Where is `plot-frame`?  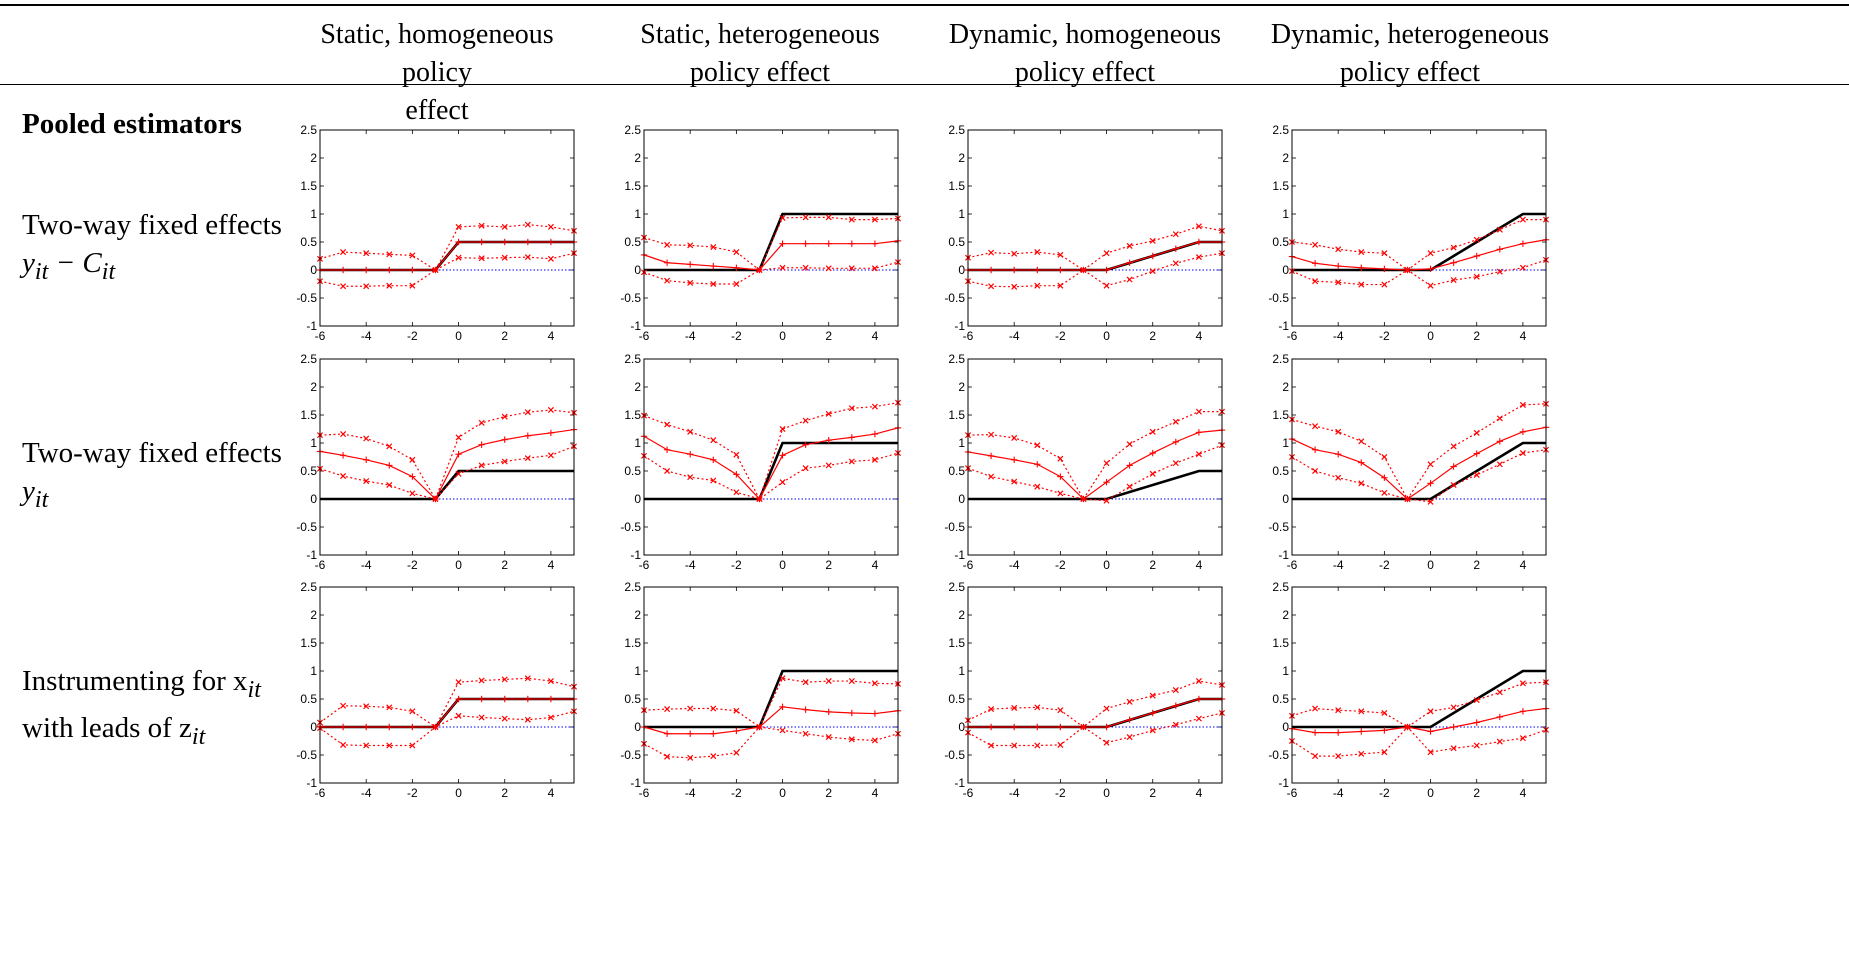
plot-frame is located at coordinates (1419, 228).